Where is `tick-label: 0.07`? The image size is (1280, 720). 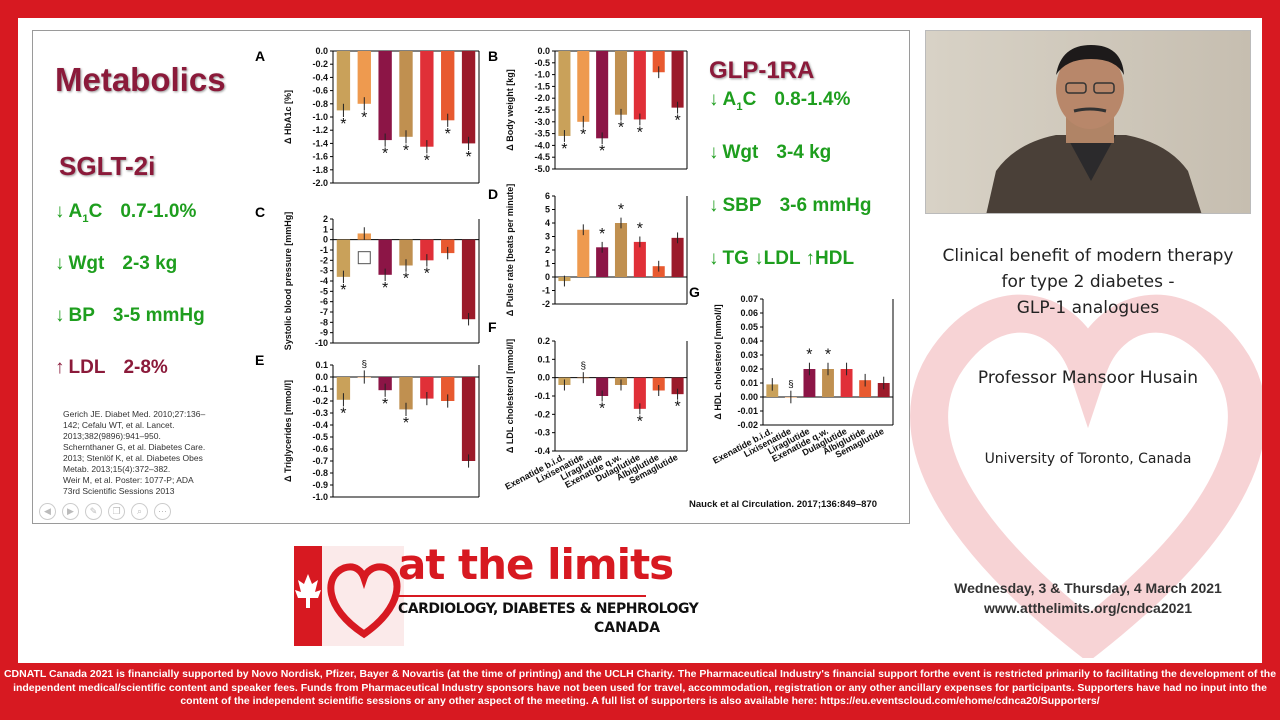
tick-label: 0.07 is located at coordinates (749, 299).